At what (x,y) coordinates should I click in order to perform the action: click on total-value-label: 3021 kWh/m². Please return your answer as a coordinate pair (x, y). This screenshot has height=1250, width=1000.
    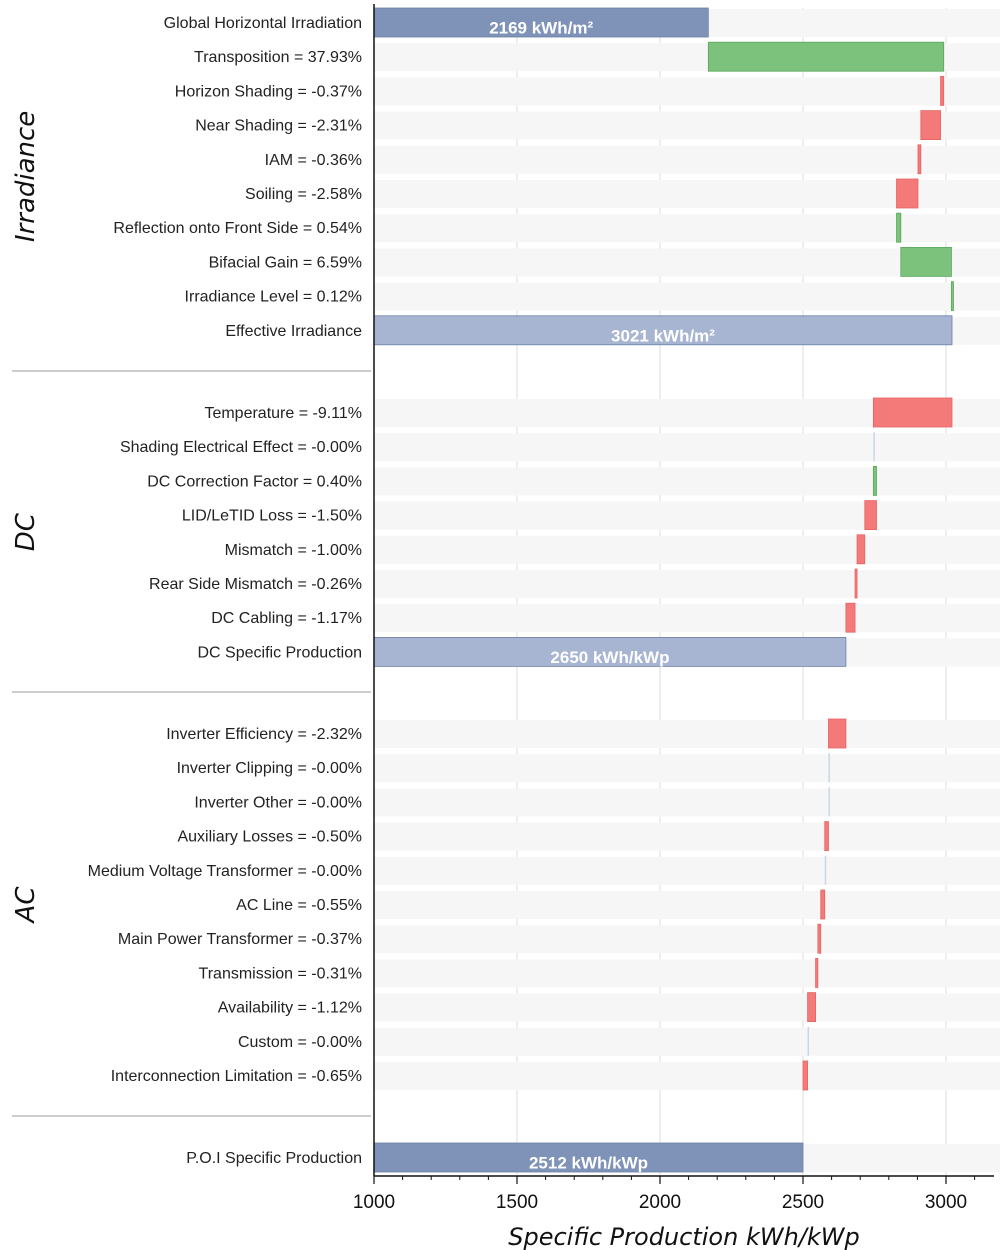
    Looking at the image, I should click on (663, 335).